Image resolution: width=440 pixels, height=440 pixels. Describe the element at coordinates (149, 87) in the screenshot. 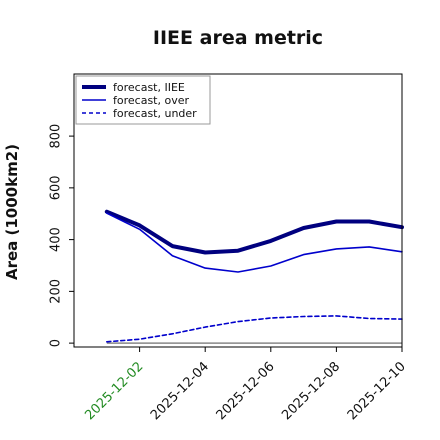

I see `legend-entry: forecast, IIEE` at that location.